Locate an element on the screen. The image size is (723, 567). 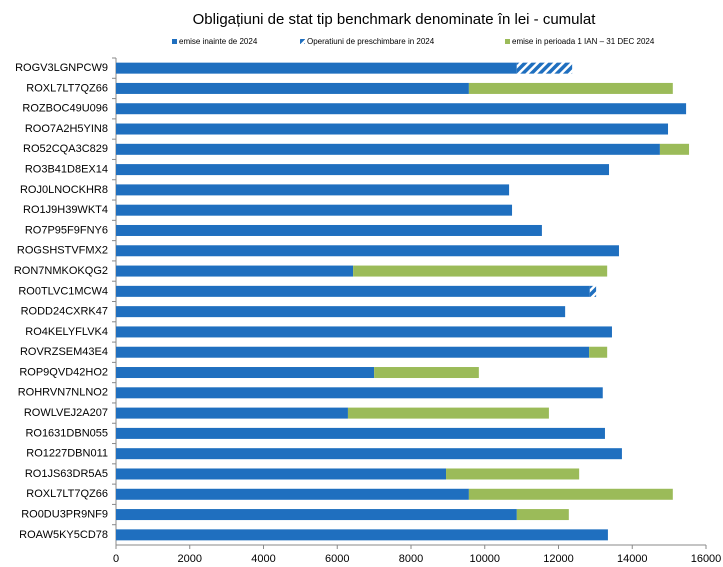
y-tick-label: ROP9QVD42HO2 is located at coordinates (63, 372).